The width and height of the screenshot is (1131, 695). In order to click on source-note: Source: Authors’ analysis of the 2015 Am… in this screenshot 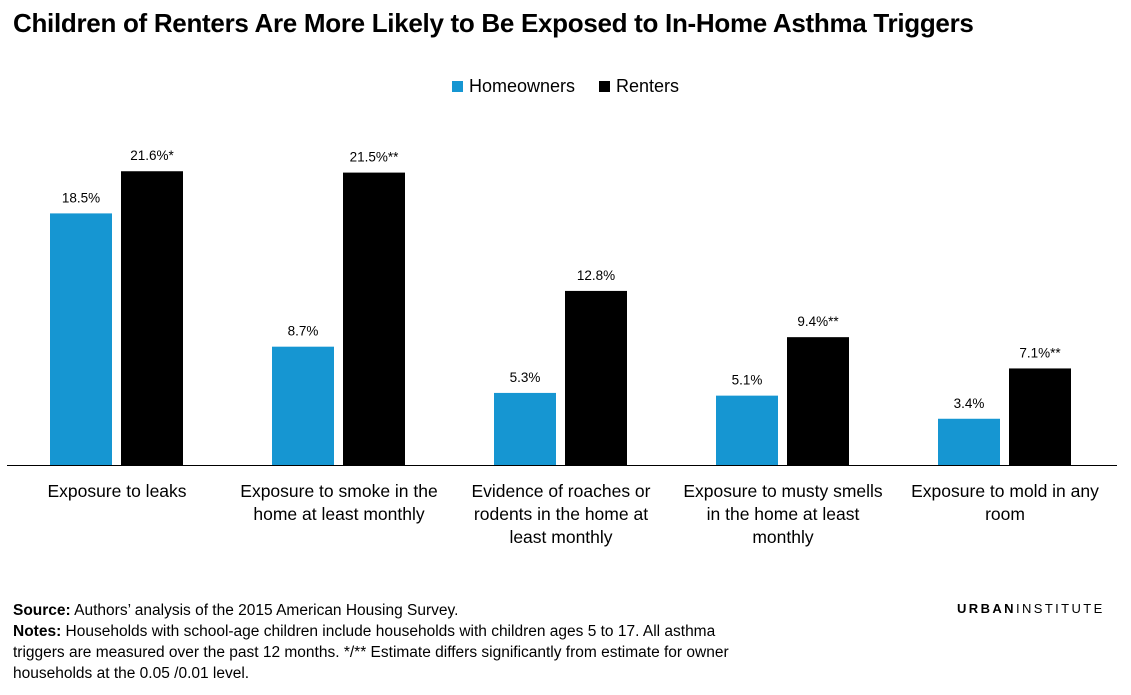, I will do `click(383, 610)`.